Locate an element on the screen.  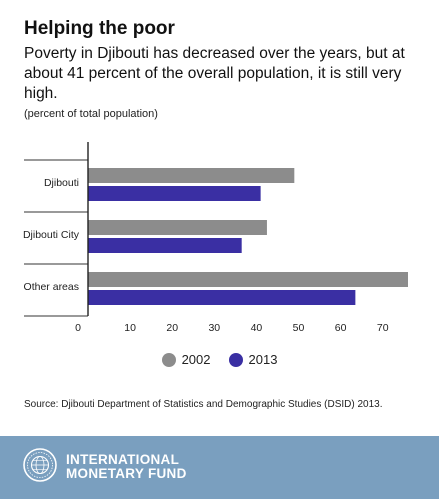
imf-name-line-1: INTERNATIONAL is located at coordinates (123, 459).